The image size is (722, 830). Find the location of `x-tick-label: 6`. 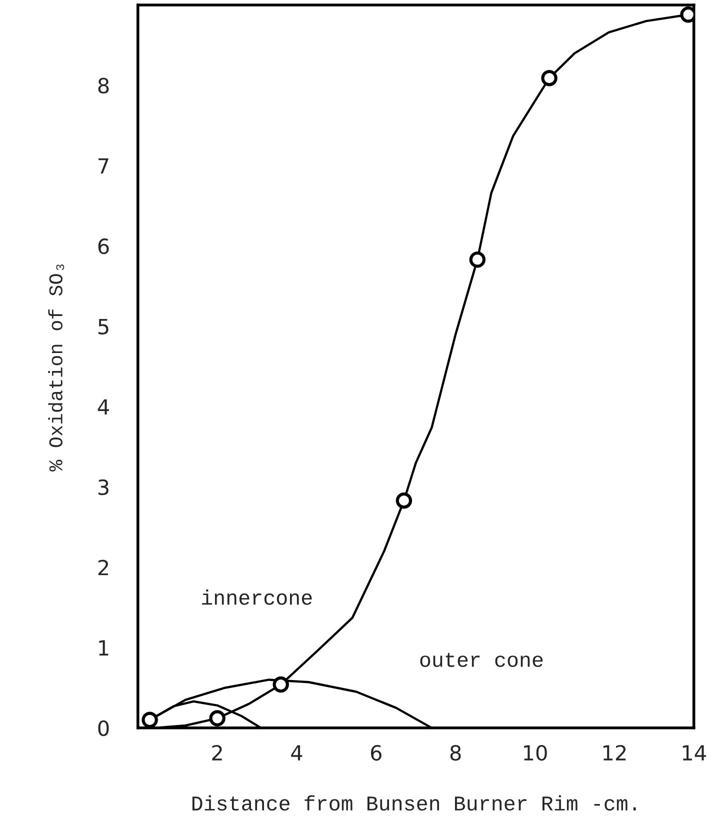

x-tick-label: 6 is located at coordinates (376, 752).